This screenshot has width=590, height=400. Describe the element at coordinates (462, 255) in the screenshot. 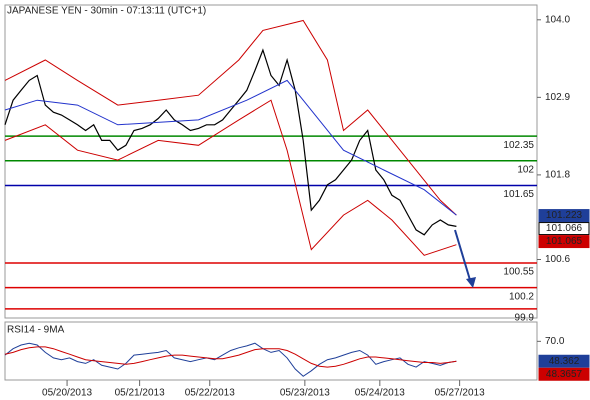

I see `arrow-shaft` at that location.